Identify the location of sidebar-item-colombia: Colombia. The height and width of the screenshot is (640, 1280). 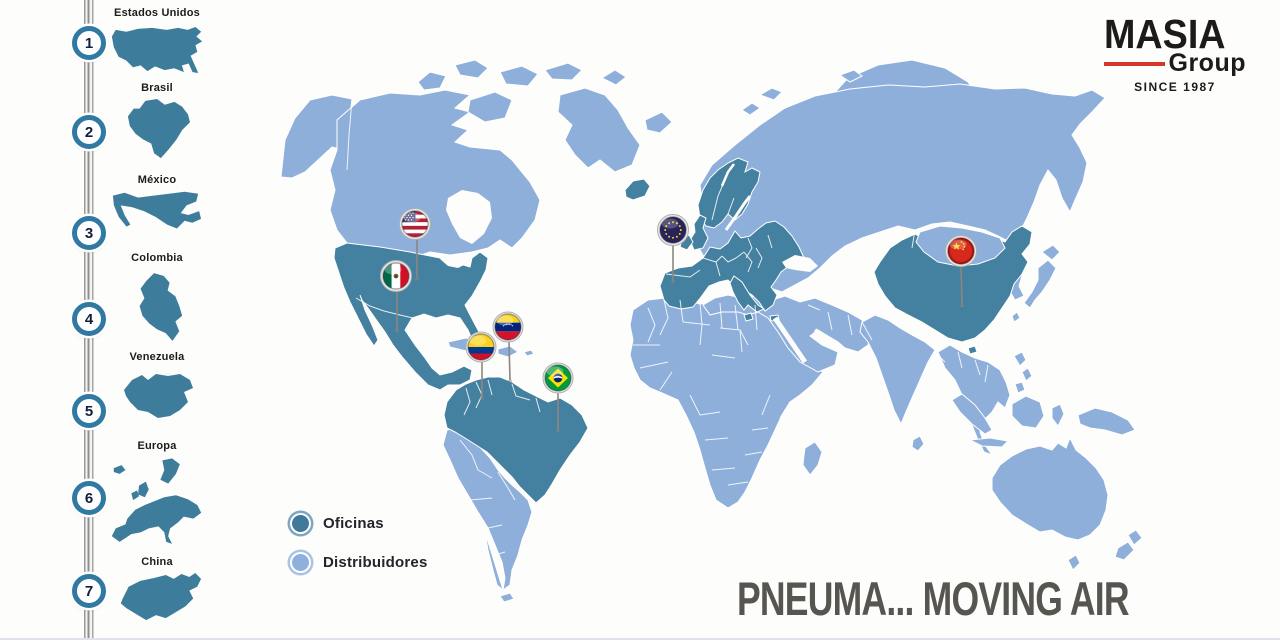
(157, 299).